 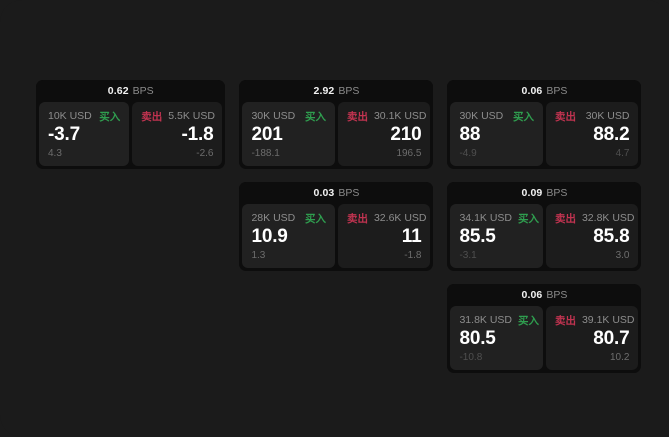 I want to click on sell-panel-header: 卖出 39.1K USD, so click(x=594, y=320).